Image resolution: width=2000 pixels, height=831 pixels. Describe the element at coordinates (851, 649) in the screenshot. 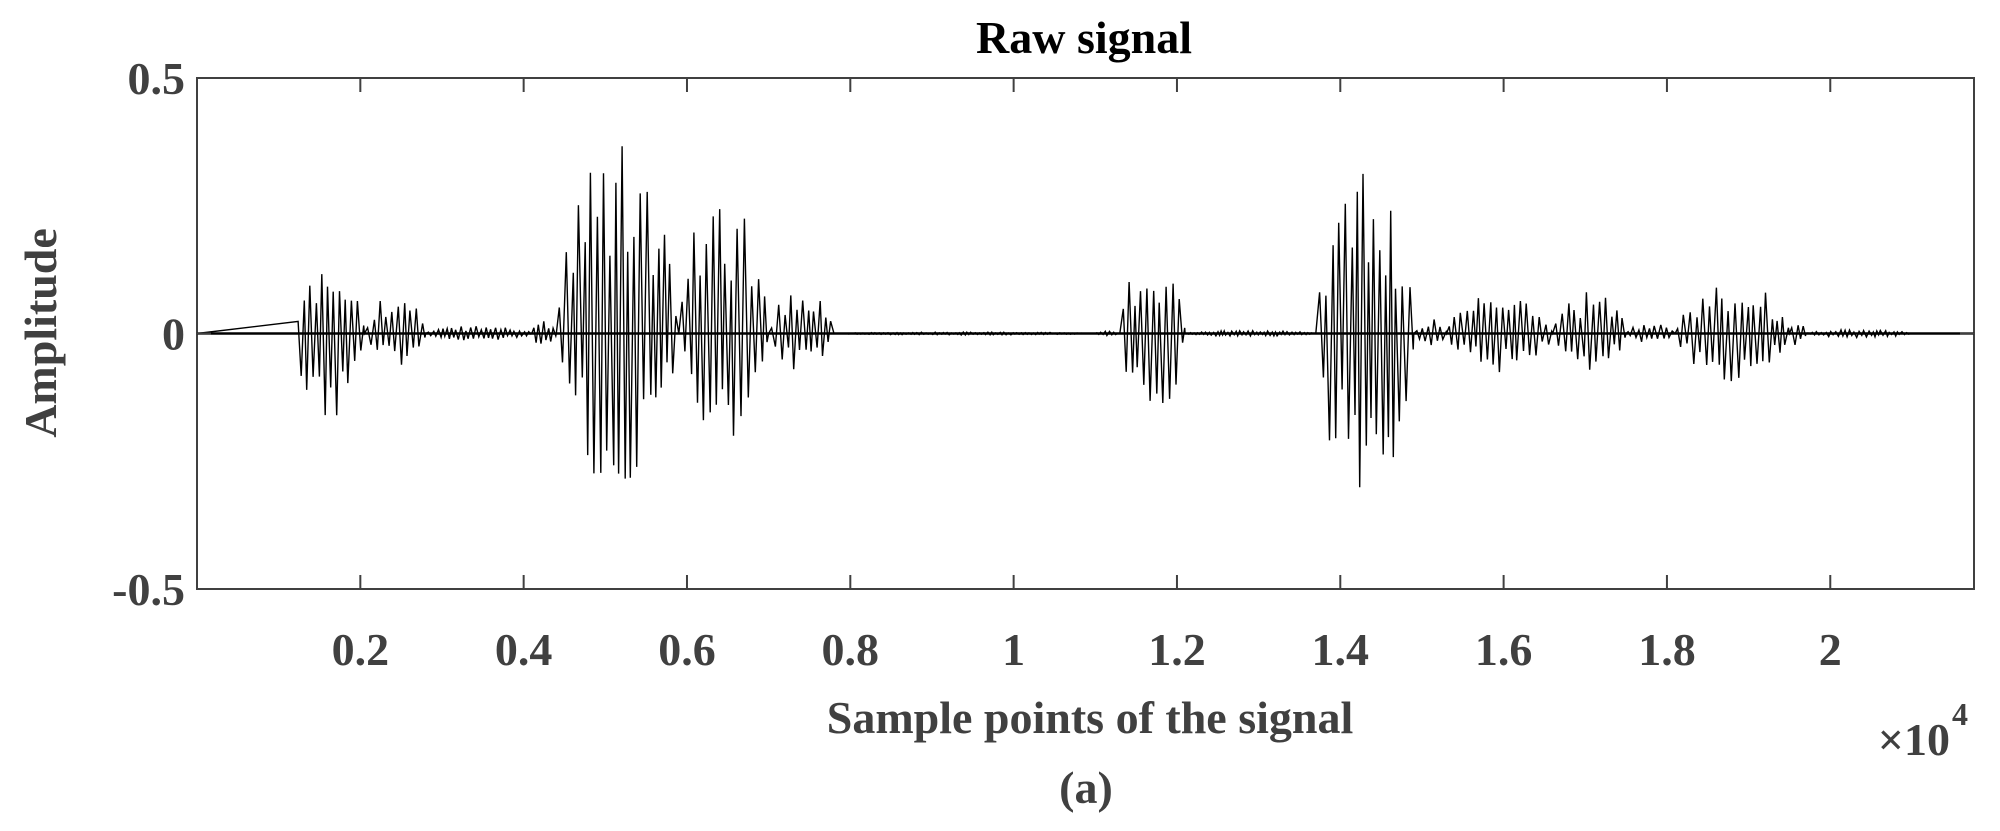

I see `x-tick-label: 0.8` at that location.